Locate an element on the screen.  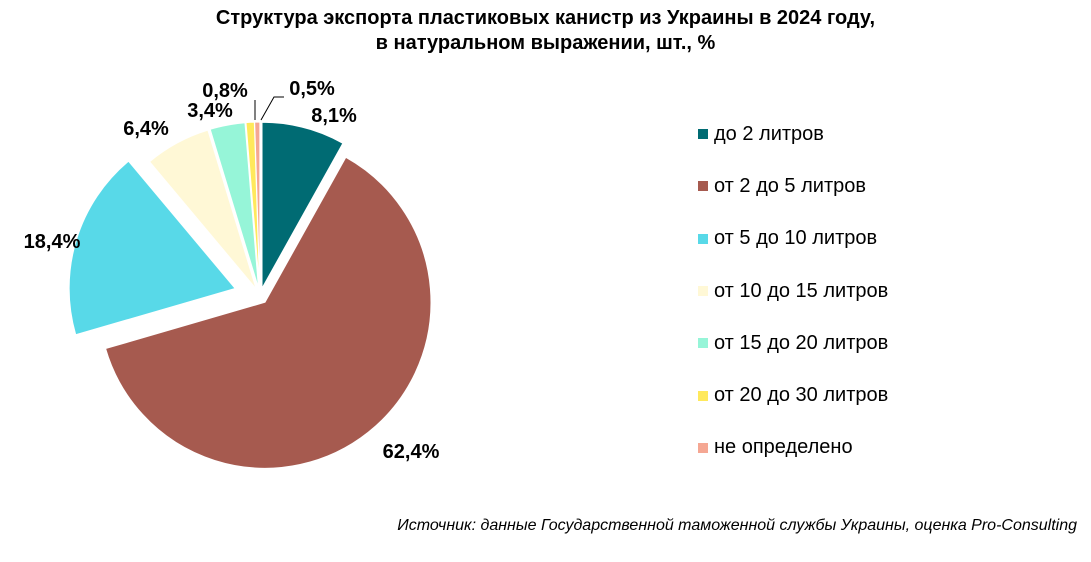
legend-label-0: до 2 литров is located at coordinates (769, 133).